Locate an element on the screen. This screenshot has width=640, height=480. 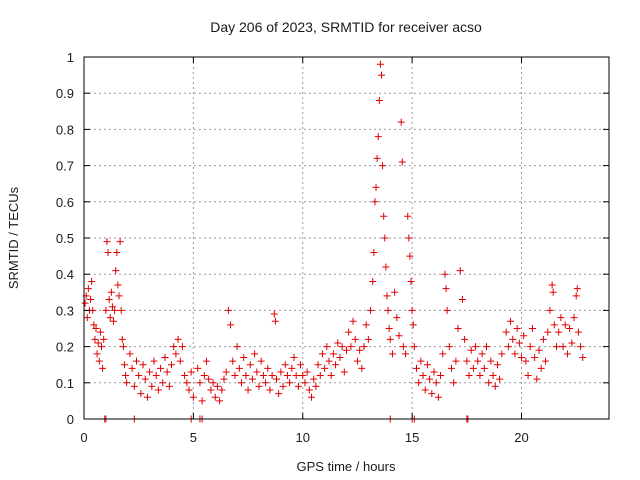
y-axis-label: SRMTID / TECUs is located at coordinates (13, 237).